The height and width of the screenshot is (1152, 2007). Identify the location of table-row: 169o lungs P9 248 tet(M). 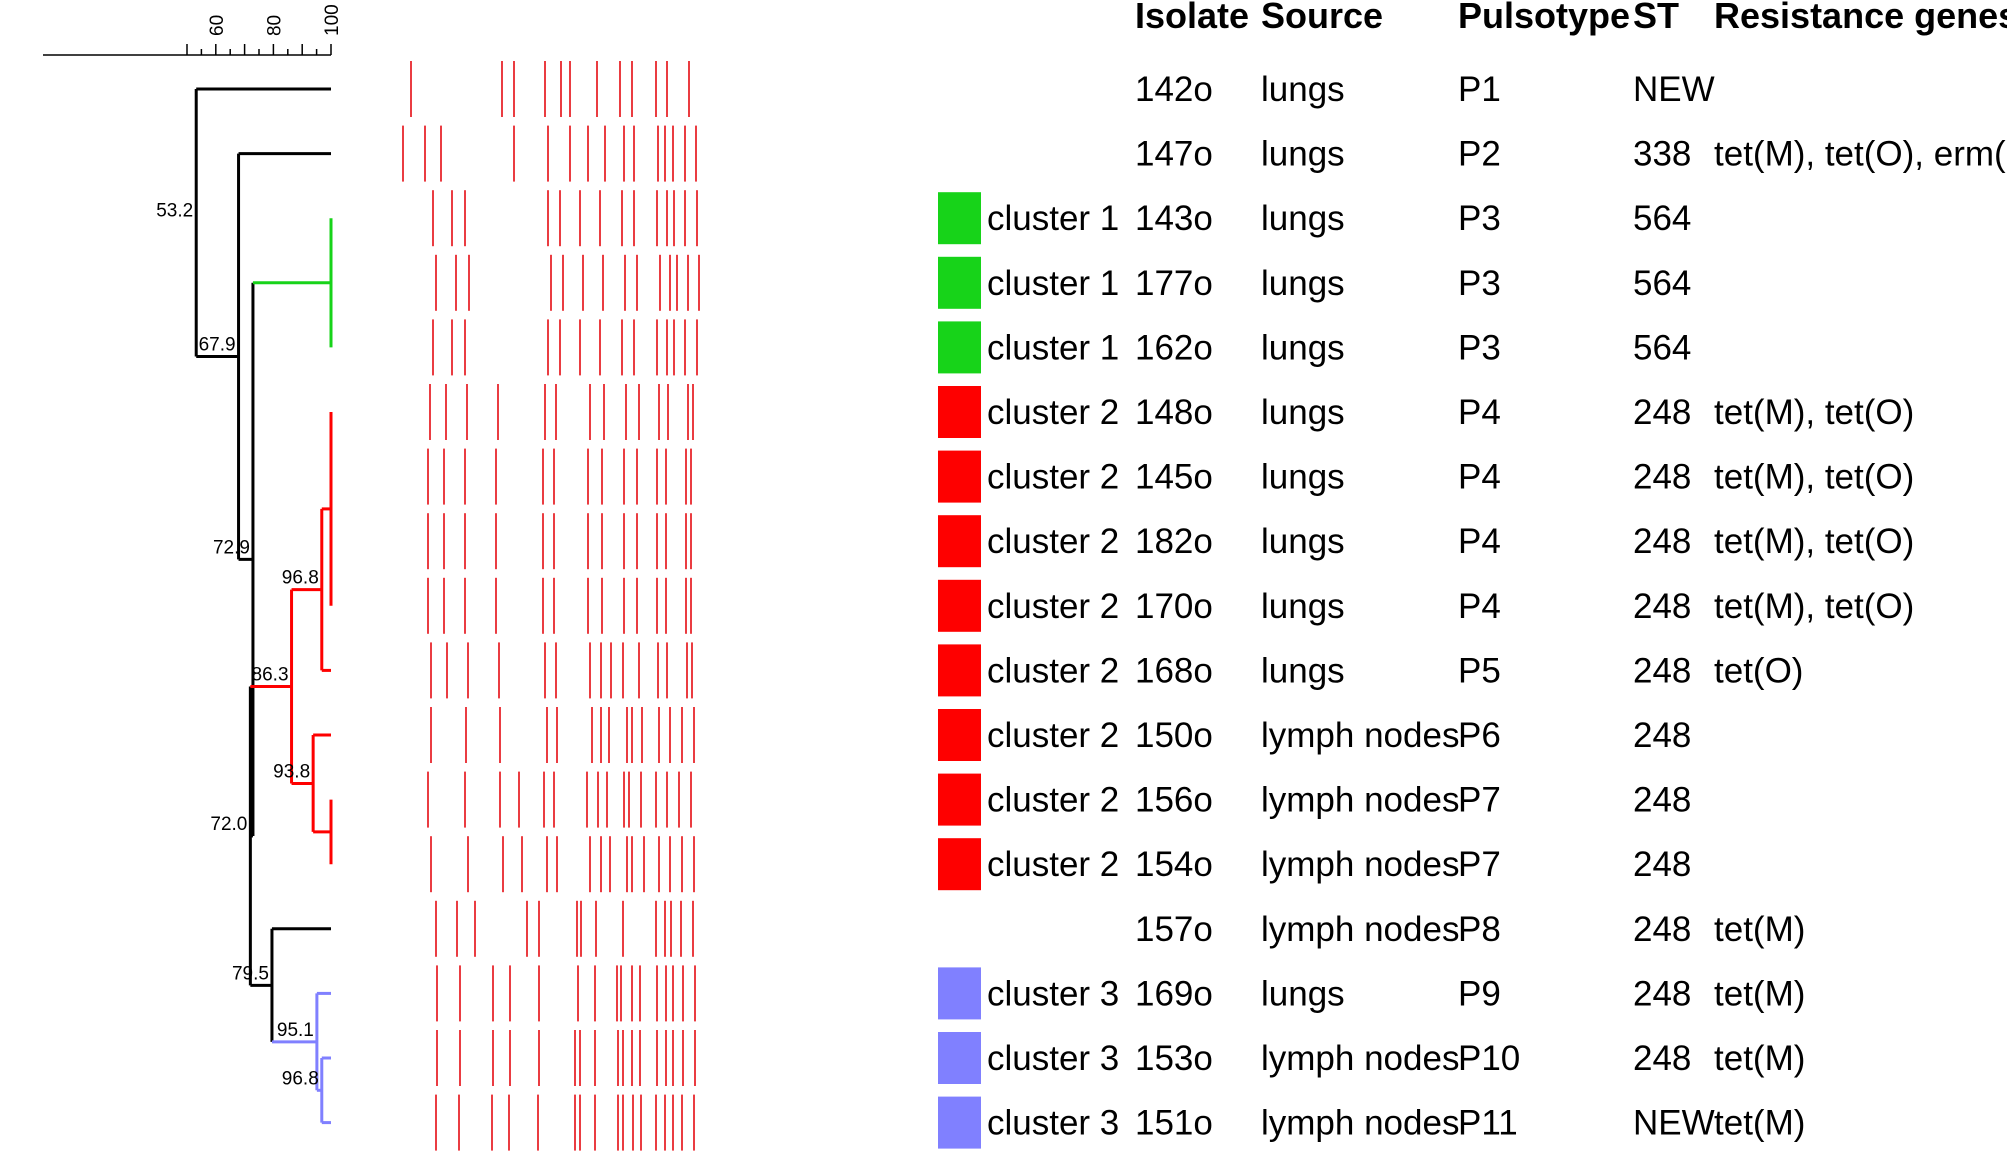
(1470, 993).